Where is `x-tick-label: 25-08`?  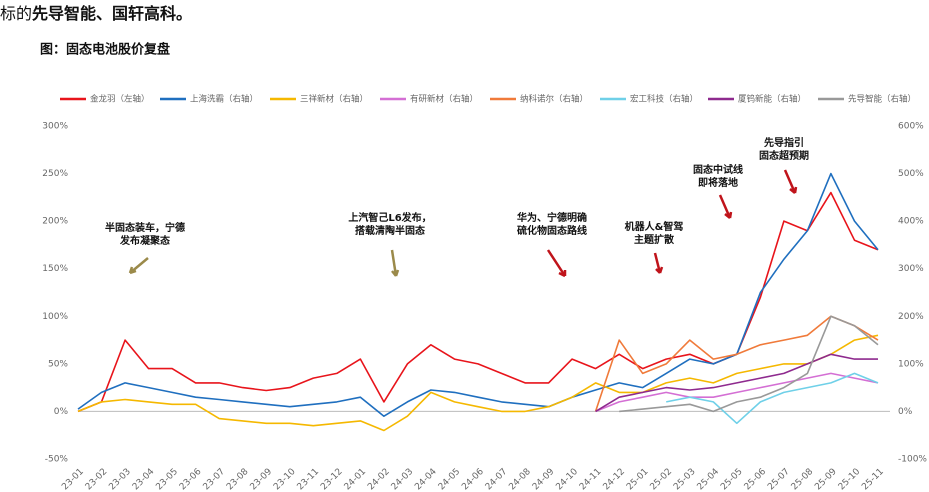 x-tick-label: 25-08 is located at coordinates (803, 479).